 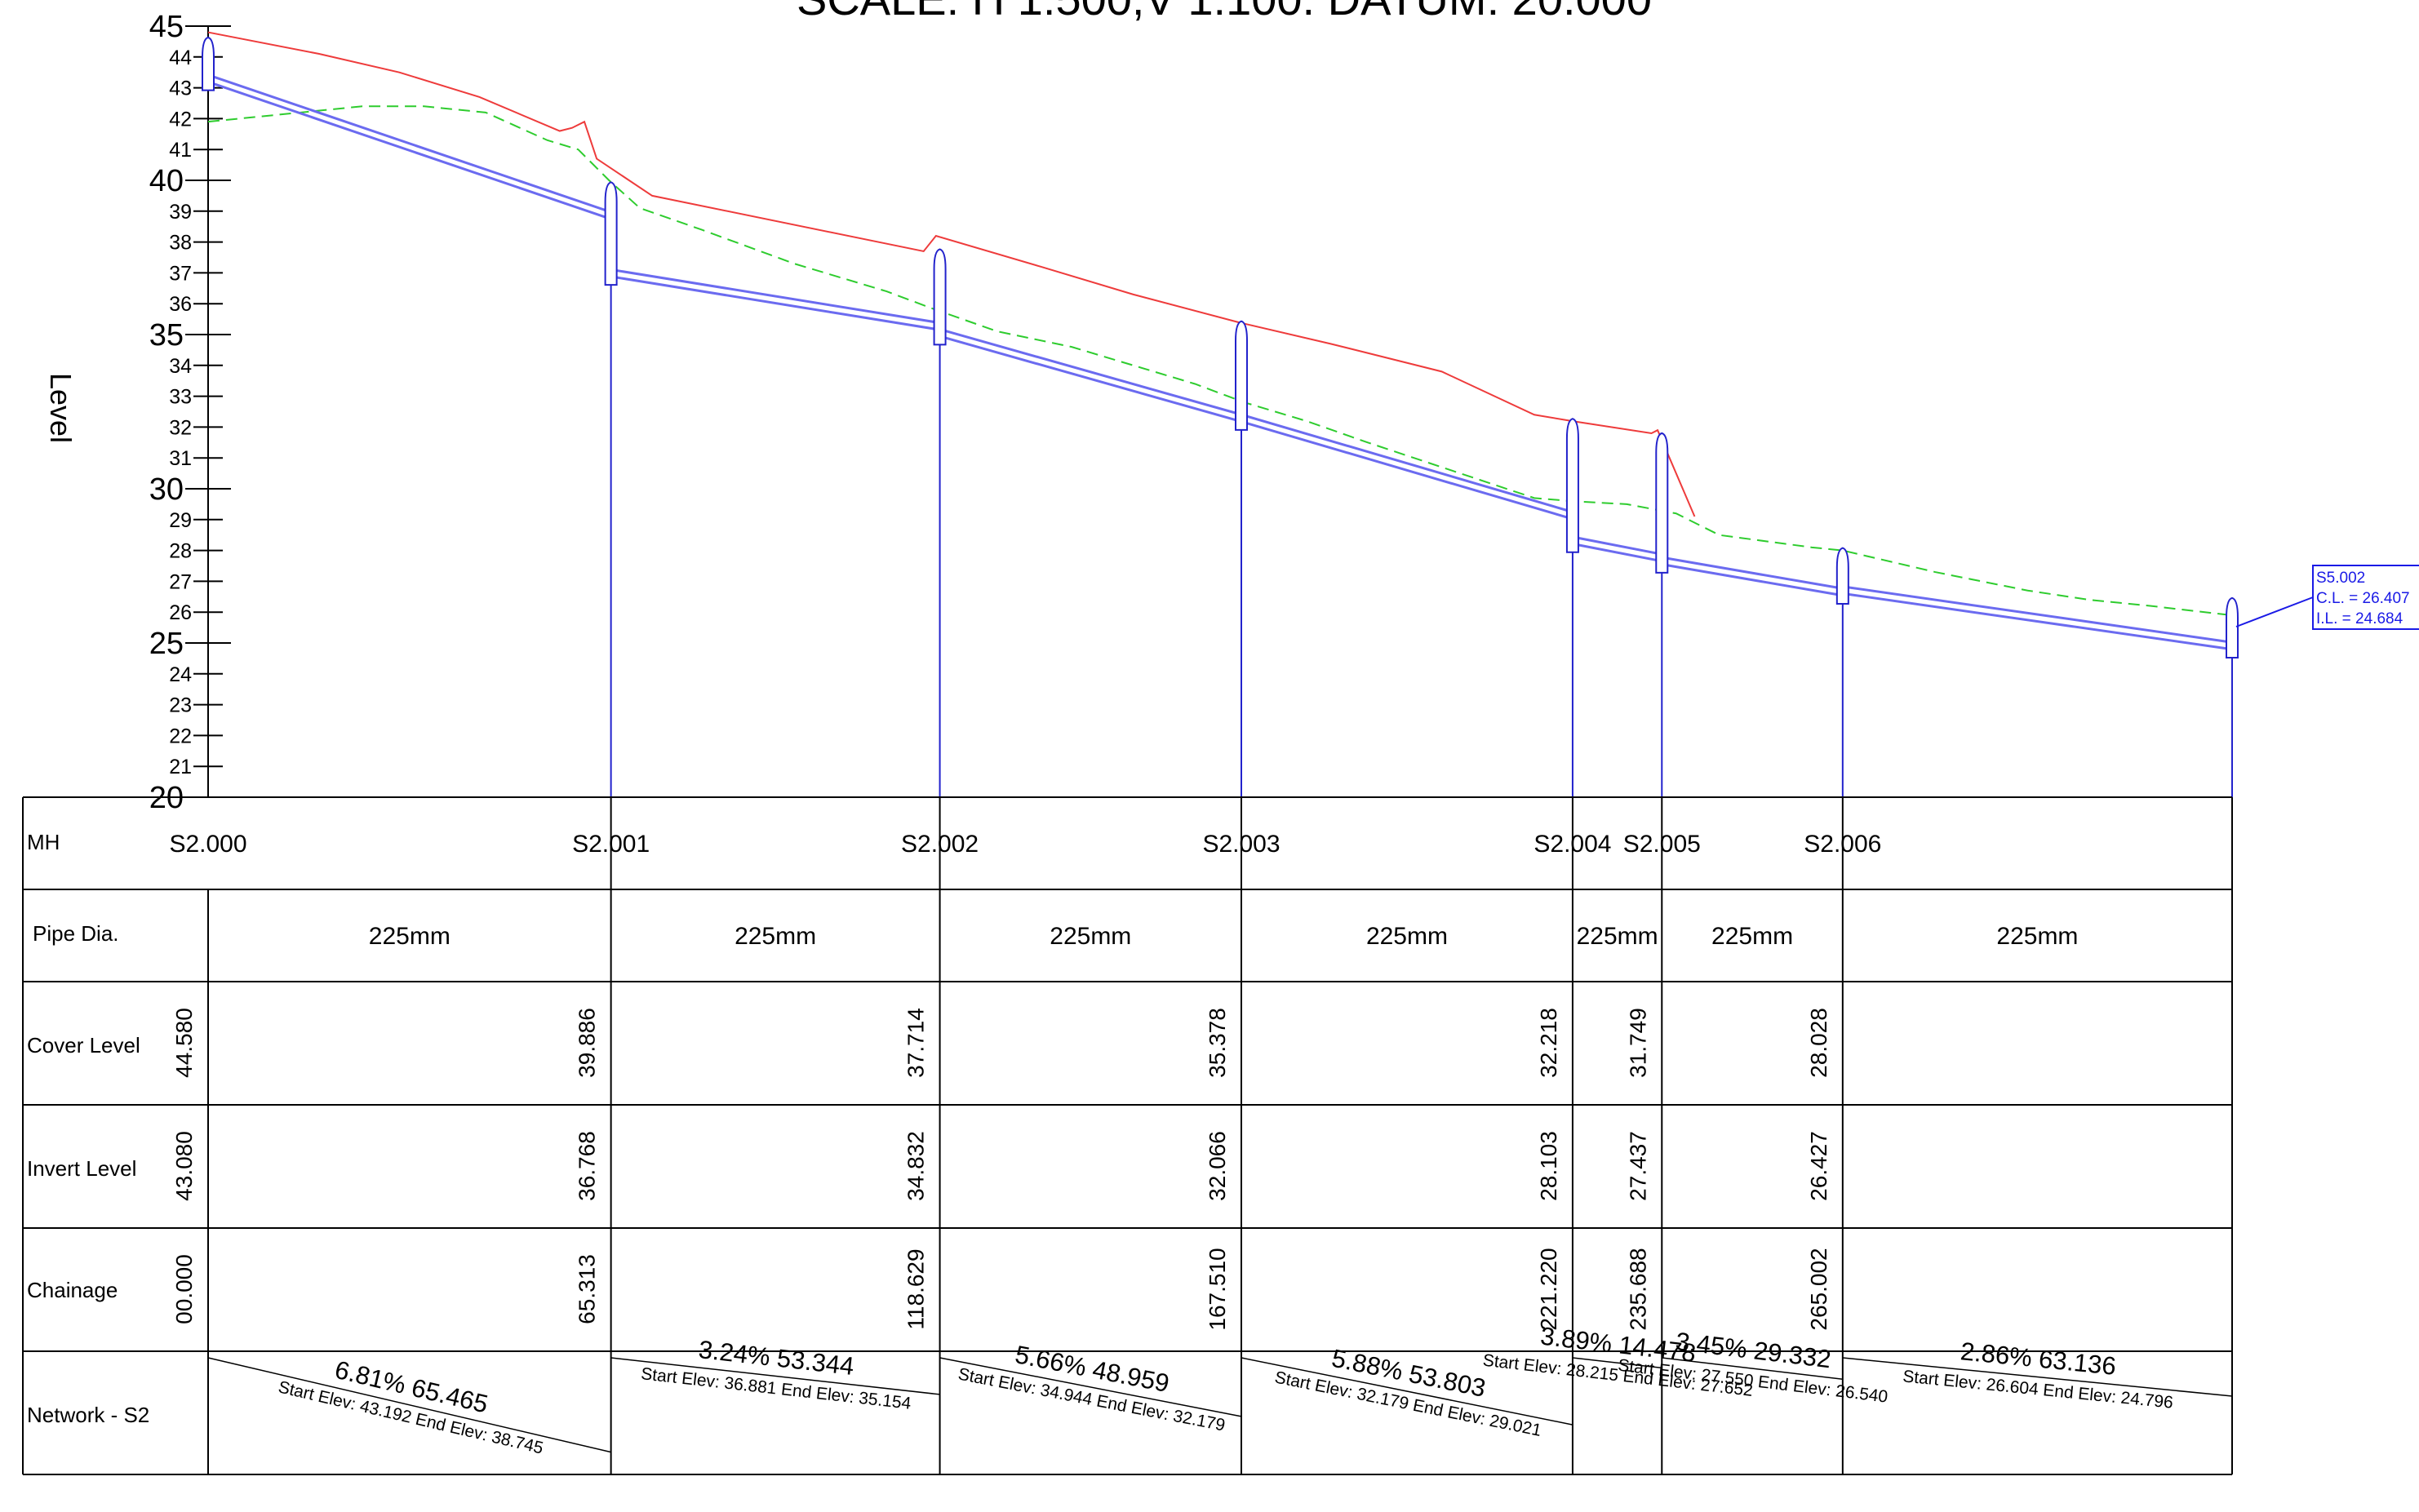 I want to click on table-row-label: Cover Level, so click(x=83, y=1045).